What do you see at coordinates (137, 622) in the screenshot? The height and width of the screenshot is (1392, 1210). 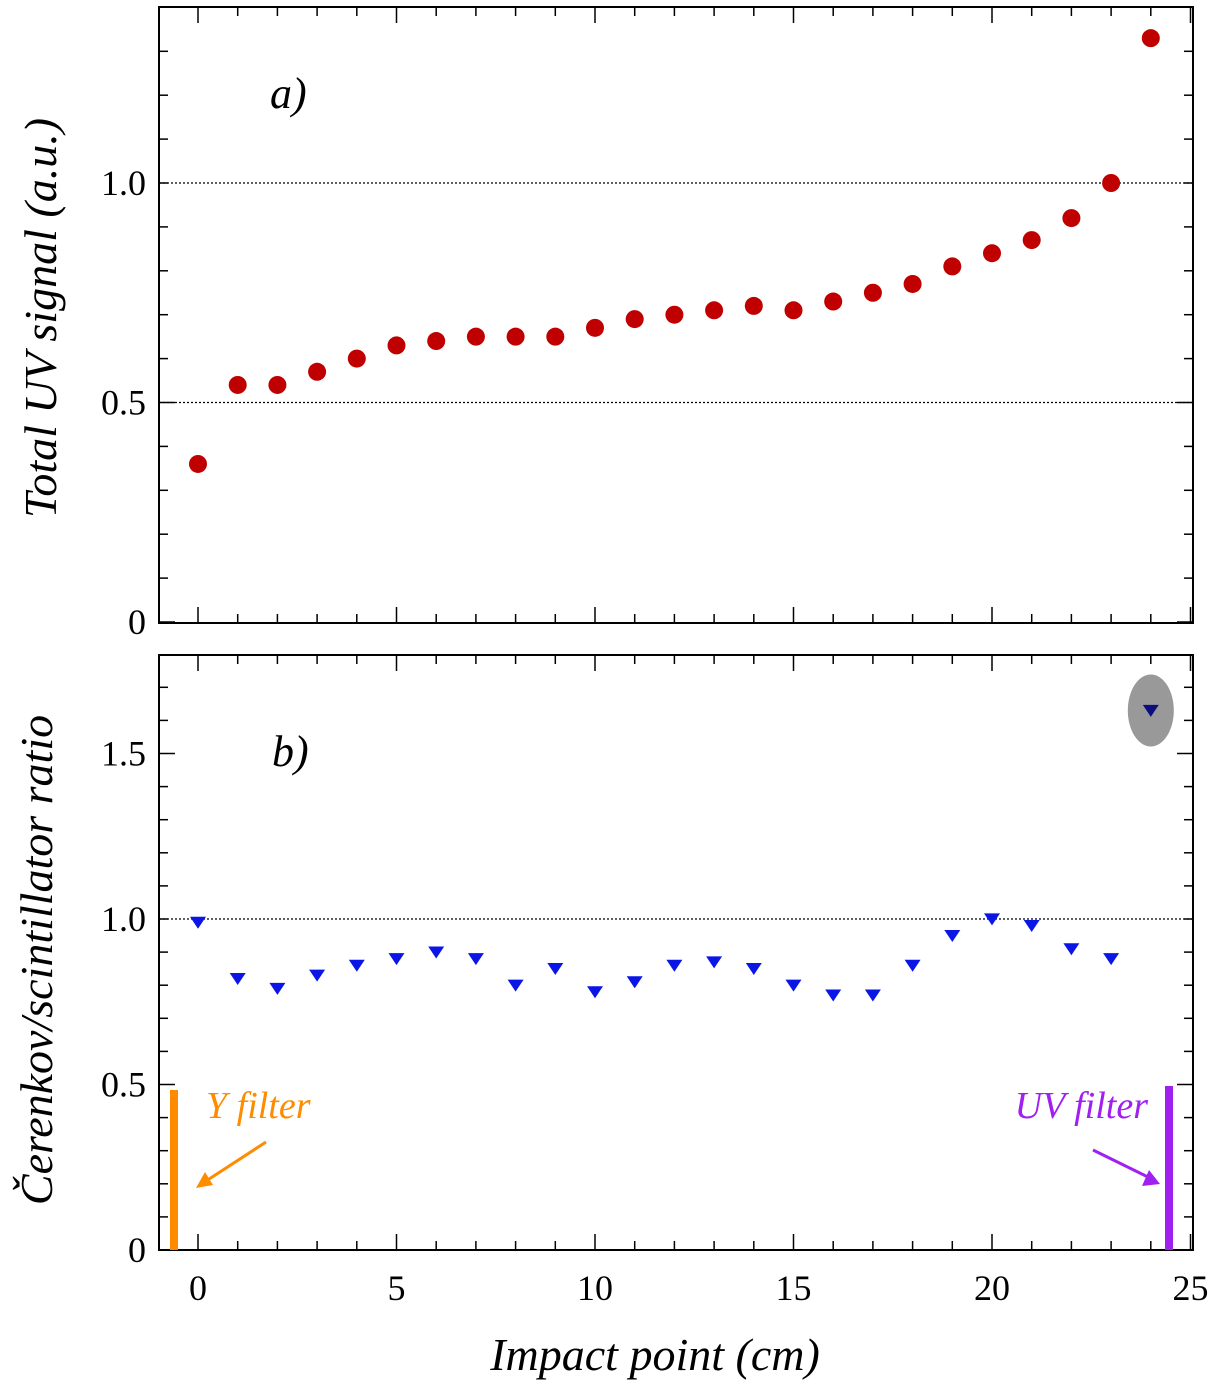 I see `panel-a-ytick-label: 0` at bounding box center [137, 622].